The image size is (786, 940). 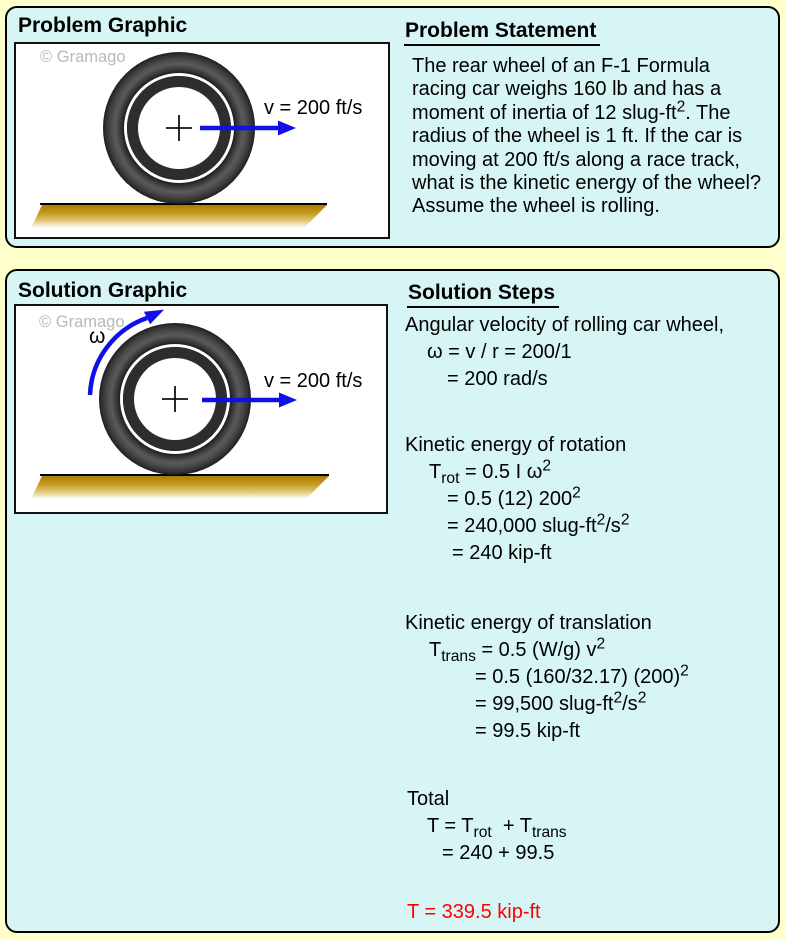 What do you see at coordinates (587, 183) in the screenshot?
I see `statement-line: what is the kinetic energy of the wheel?` at bounding box center [587, 183].